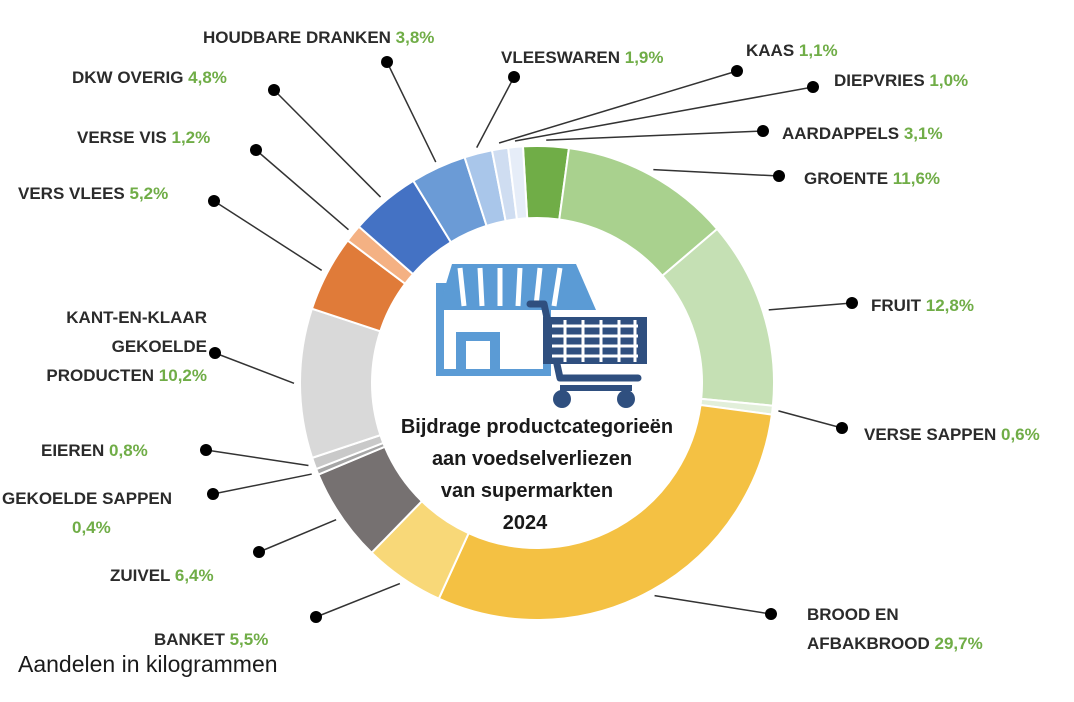 This screenshot has width=1074, height=702. Describe the element at coordinates (188, 137) in the screenshot. I see `slice-percentage: 1,2%` at that location.